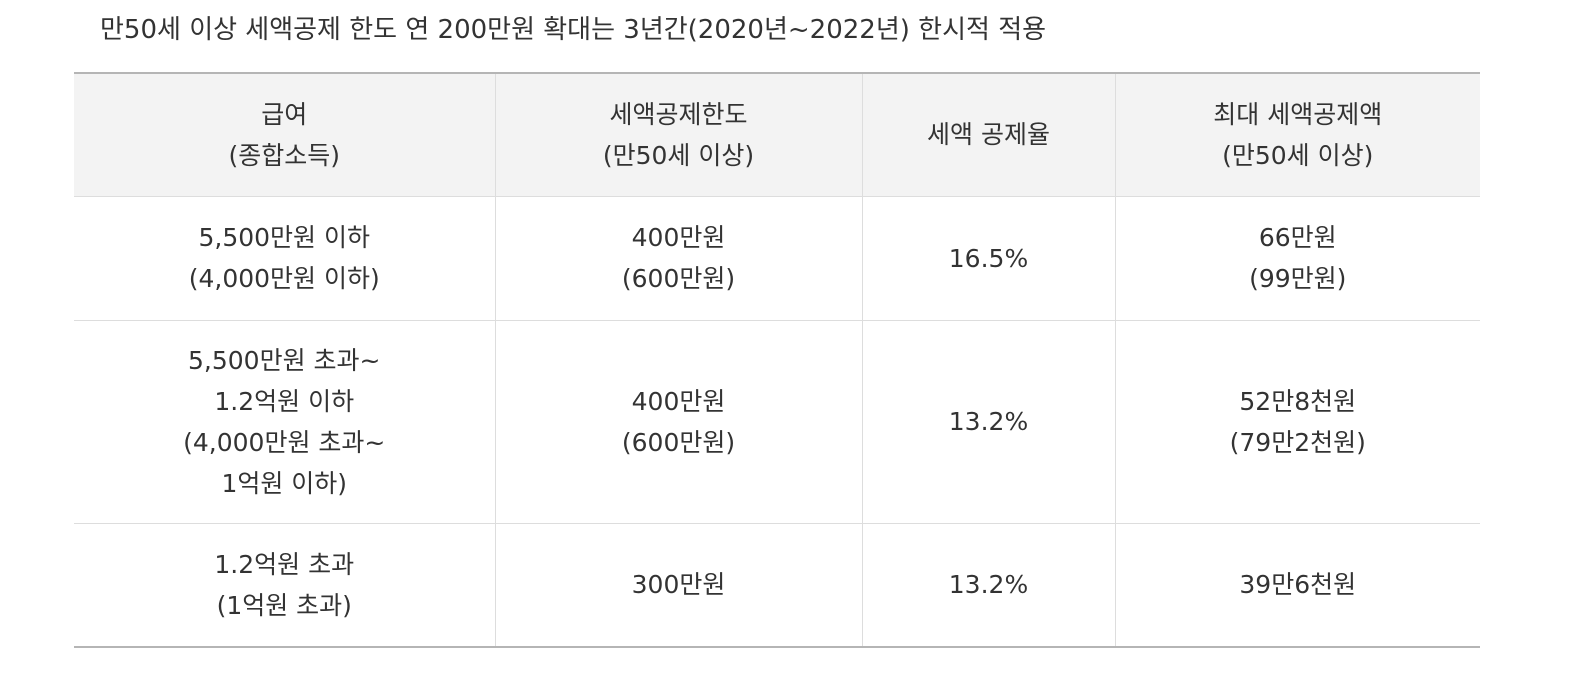 This screenshot has height=687, width=1584. Describe the element at coordinates (284, 605) in the screenshot. I see `cell-line: (1억원 초과)` at that location.